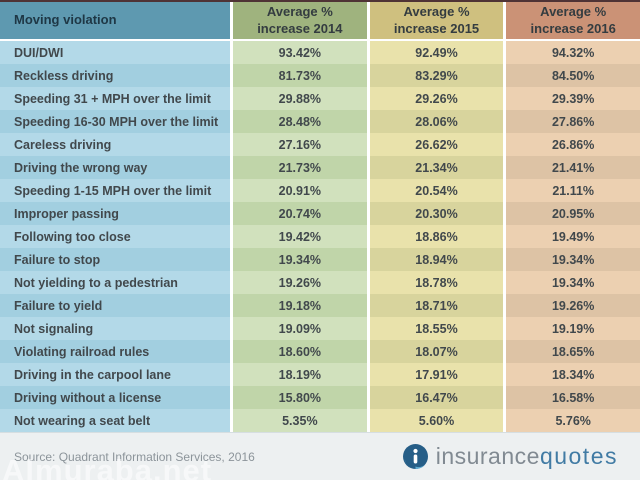  What do you see at coordinates (115, 351) in the screenshot?
I see `violation-label: Violating railroad rules` at bounding box center [115, 351].